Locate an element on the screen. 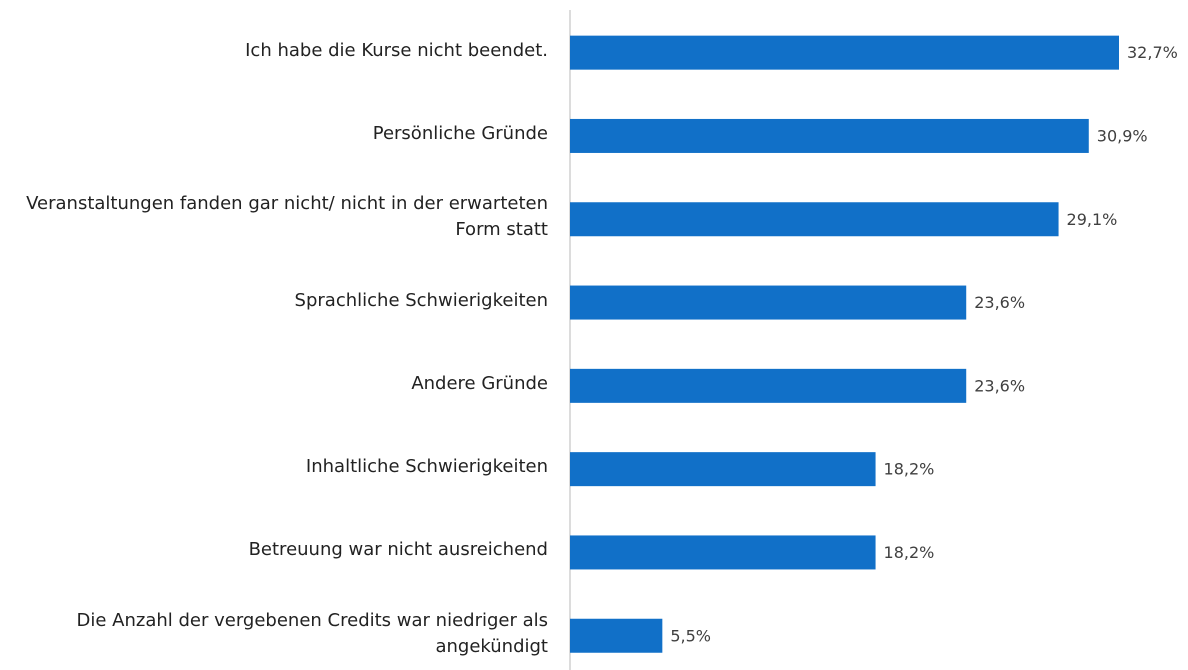  category-label: Sprachliche Schwierigkeiten is located at coordinates (421, 300).